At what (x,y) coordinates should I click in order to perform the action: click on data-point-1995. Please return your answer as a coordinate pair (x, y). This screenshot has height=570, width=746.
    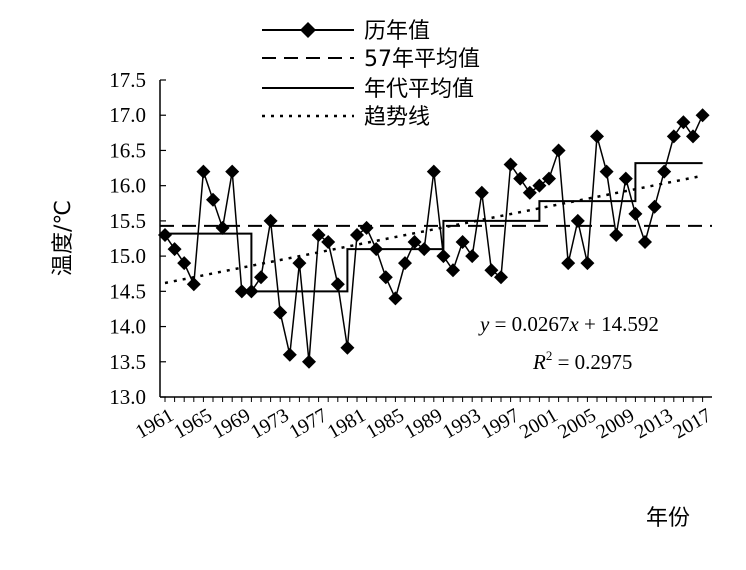
    Looking at the image, I should click on (491, 270).